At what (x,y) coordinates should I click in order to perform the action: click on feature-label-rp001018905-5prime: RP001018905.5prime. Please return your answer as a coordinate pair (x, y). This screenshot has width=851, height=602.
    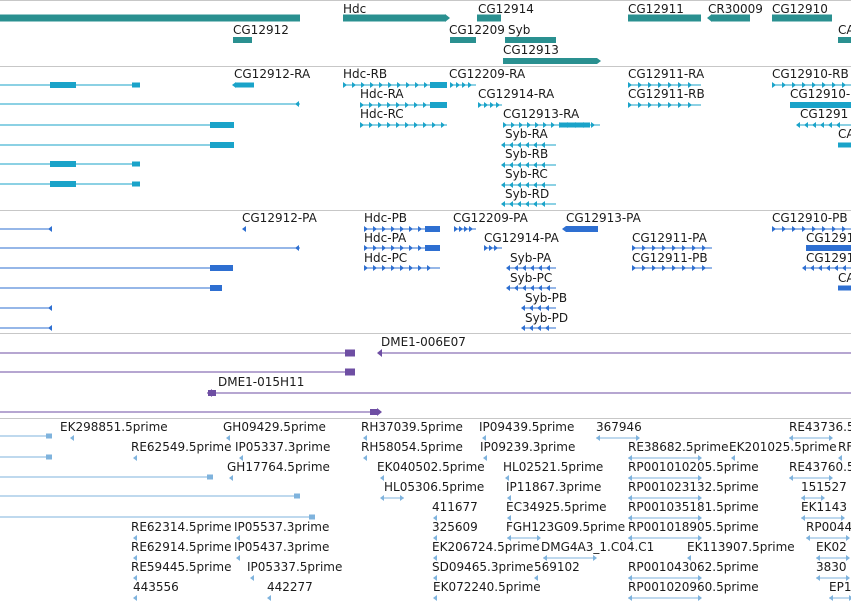
    Looking at the image, I should click on (693, 527).